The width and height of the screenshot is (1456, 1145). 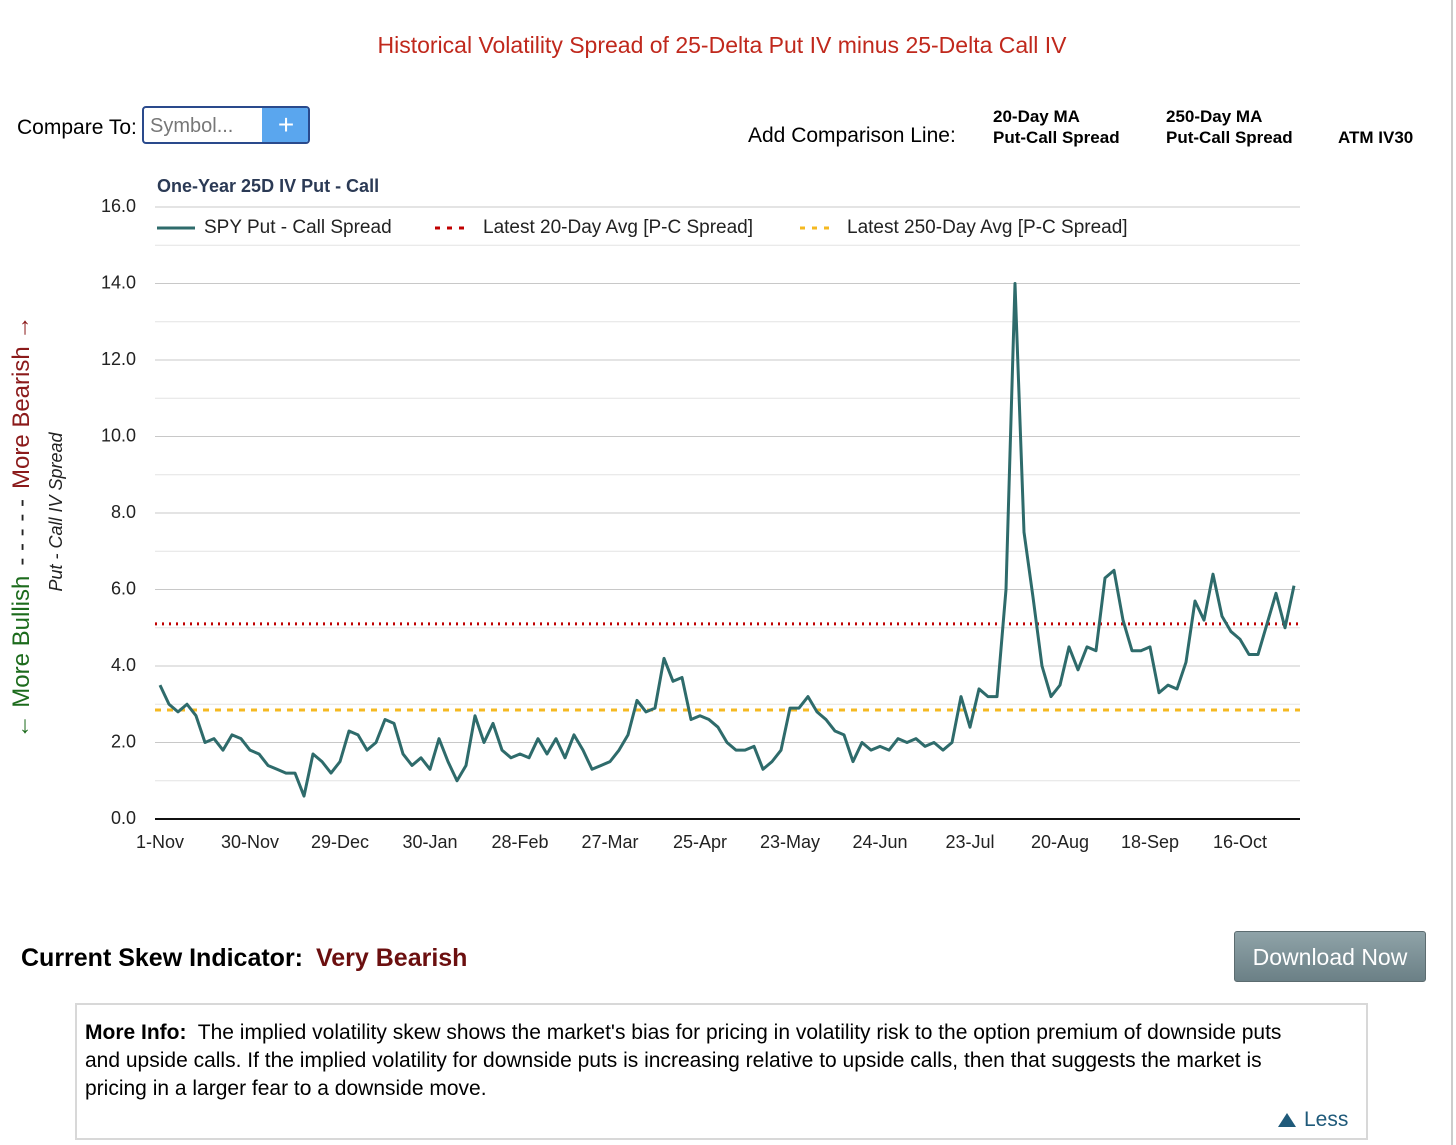 I want to click on info-heading: More Info:, so click(x=136, y=1032).